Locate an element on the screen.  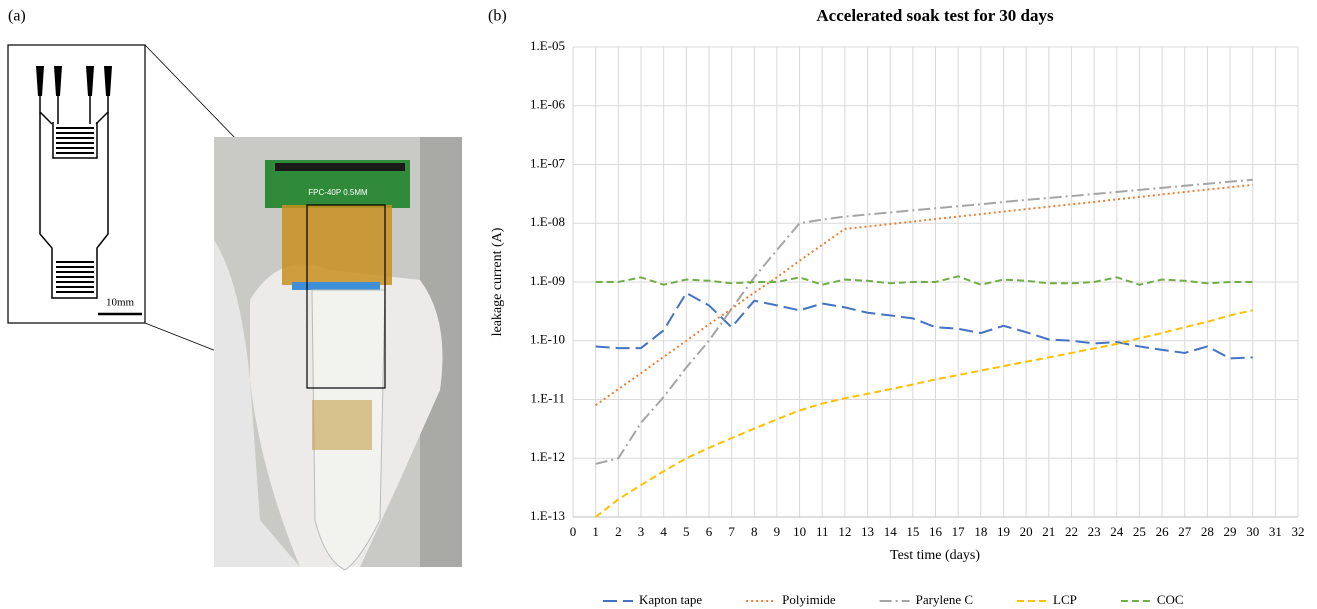
legend-label: Polyimide is located at coordinates (809, 599).